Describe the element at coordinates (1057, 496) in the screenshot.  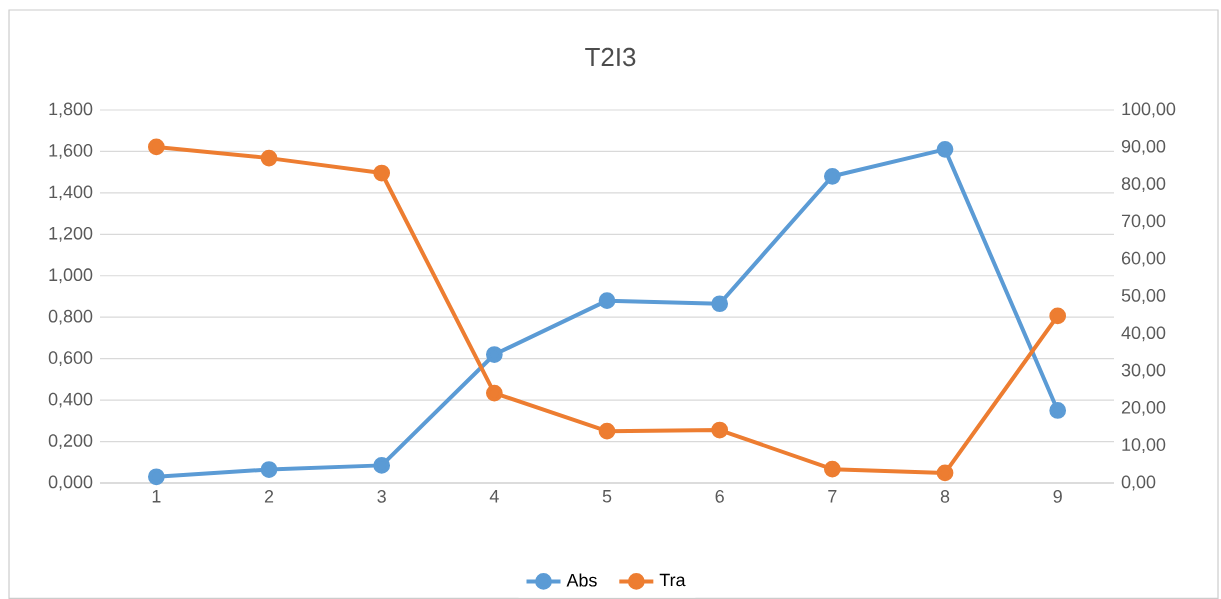
I see `x-tick-label: 9` at that location.